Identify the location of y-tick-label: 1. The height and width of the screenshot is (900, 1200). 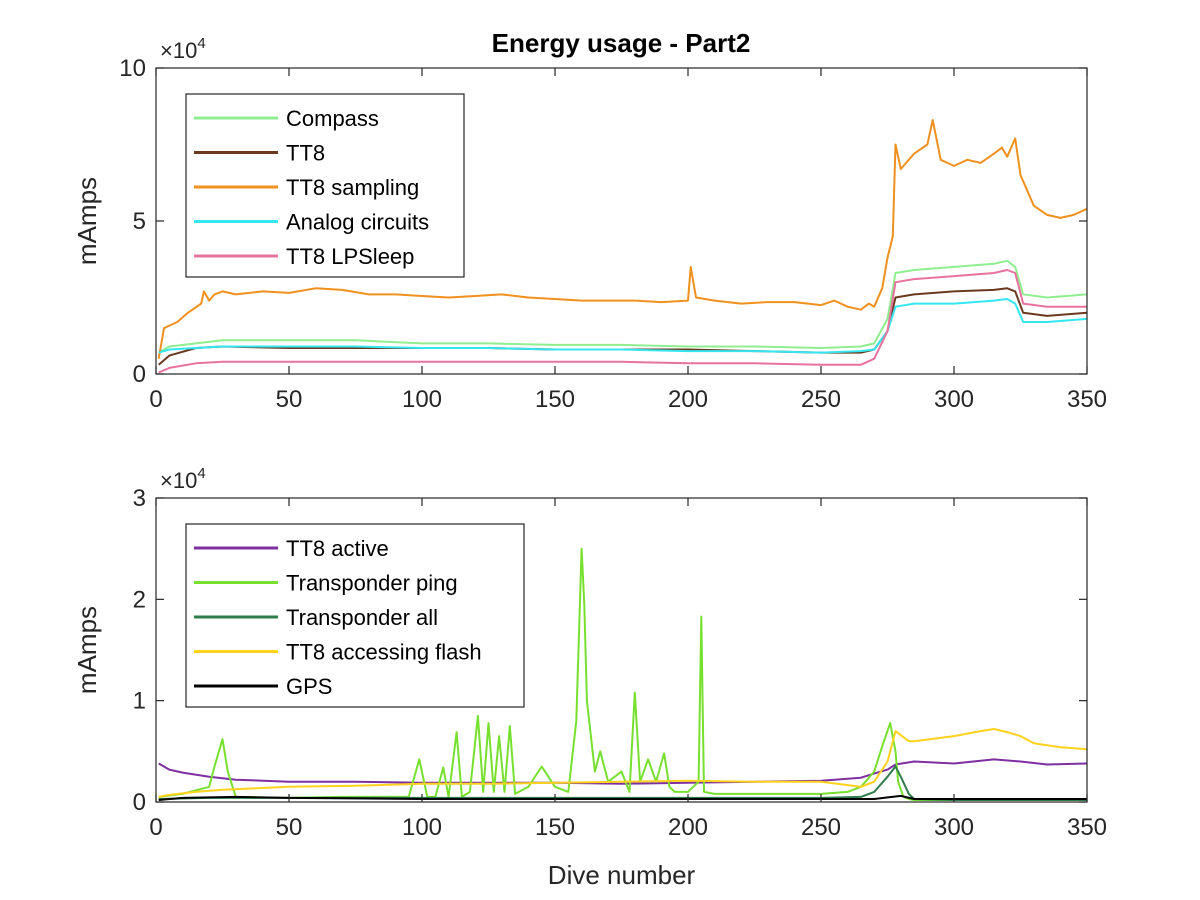
(139, 701).